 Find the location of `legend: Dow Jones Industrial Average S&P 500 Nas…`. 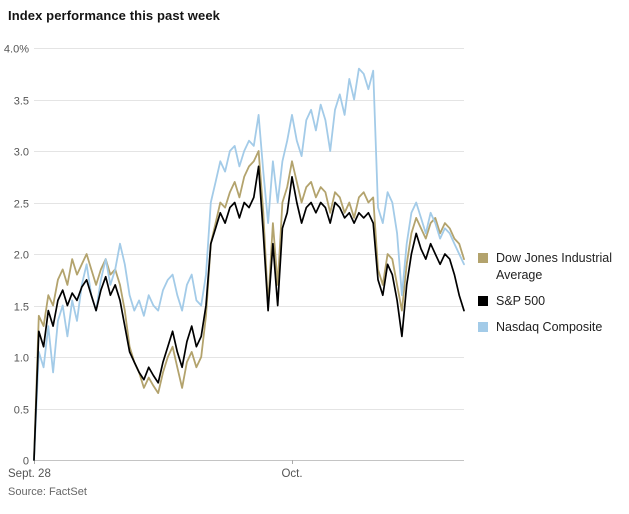

legend: Dow Jones Industrial Average S&P 500 Nas… is located at coordinates (553, 297).